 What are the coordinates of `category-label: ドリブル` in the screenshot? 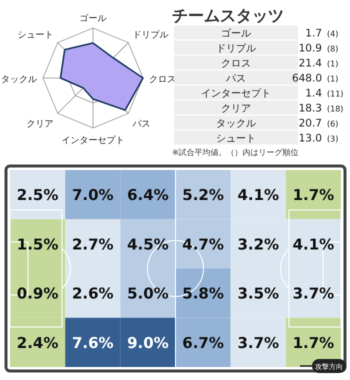 It's located at (236, 48).